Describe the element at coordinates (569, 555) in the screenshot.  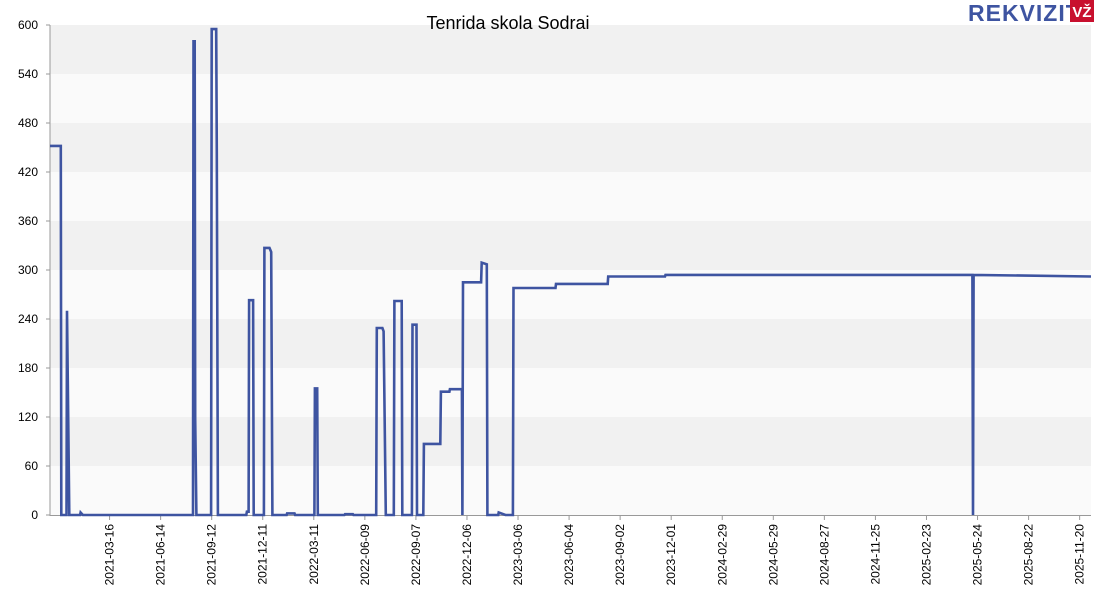
I see `x-tick-label: 2023-06-04` at that location.